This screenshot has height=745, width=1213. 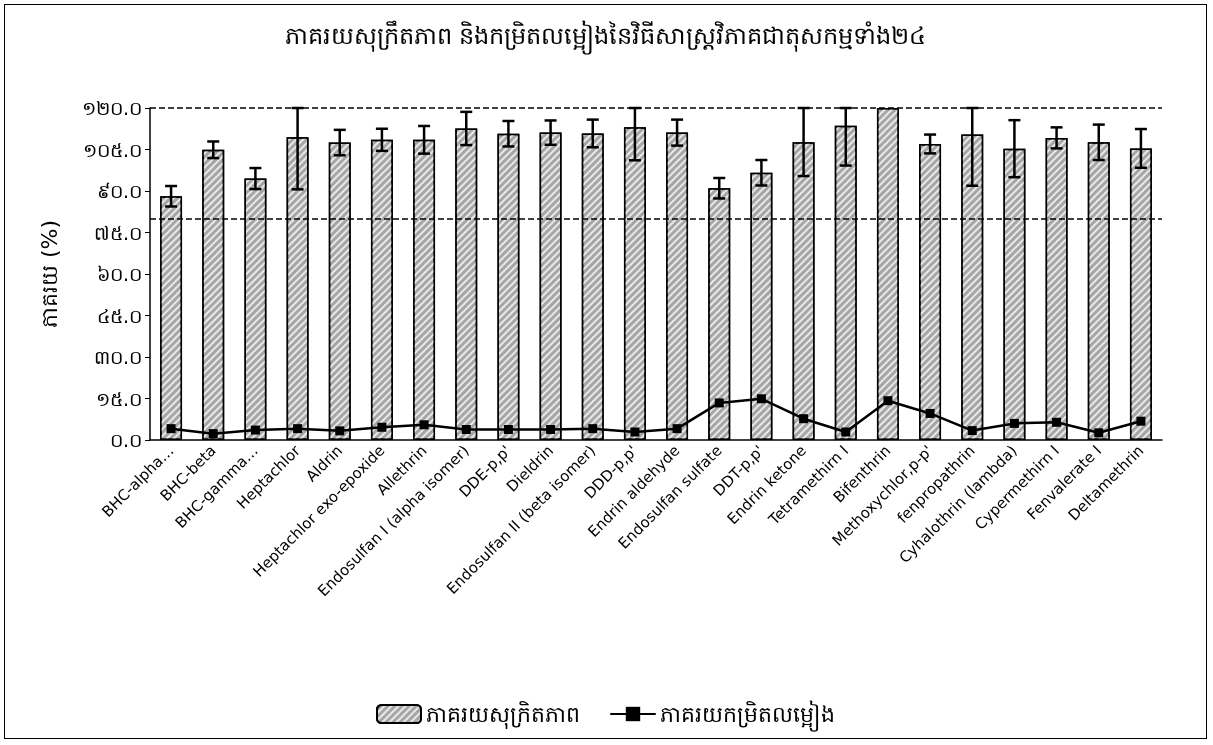 What do you see at coordinates (119, 315) in the screenshot?
I see `y-tick-label: ៤៥.០` at bounding box center [119, 315].